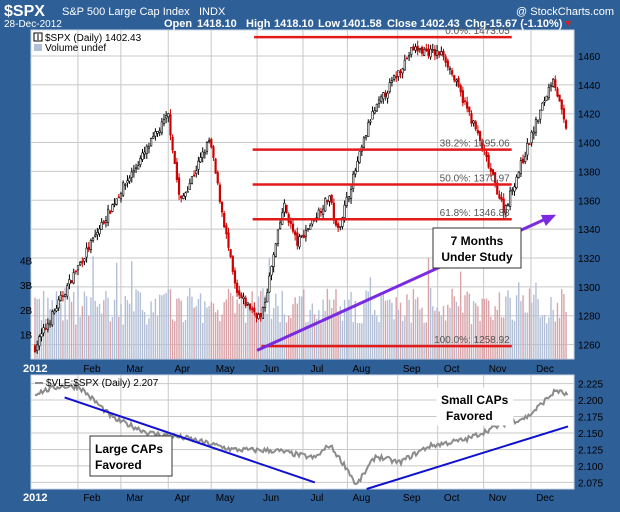  I want to click on x-tick-label-ratio: Jul, so click(317, 498).